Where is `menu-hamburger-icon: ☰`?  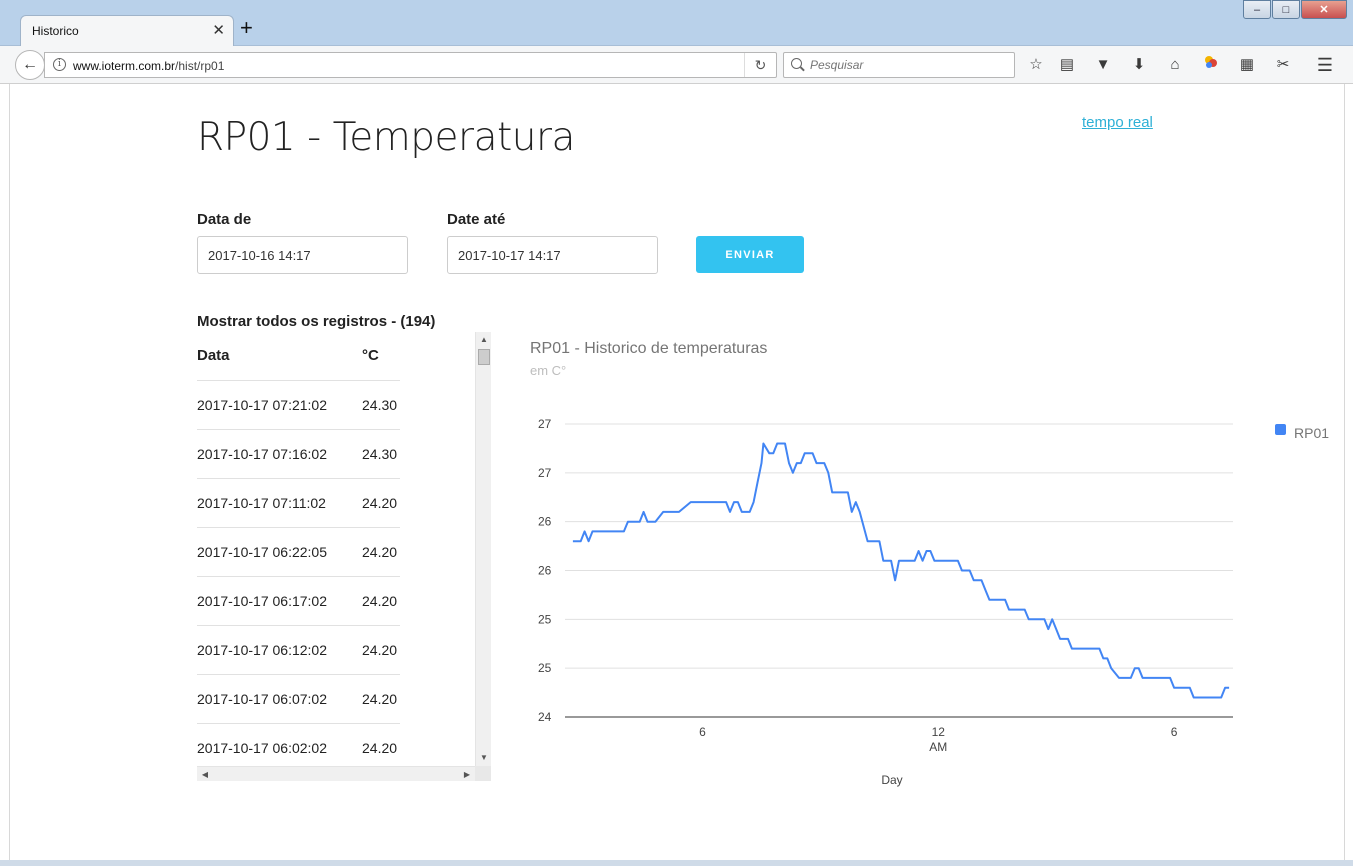 menu-hamburger-icon: ☰ is located at coordinates (1325, 65).